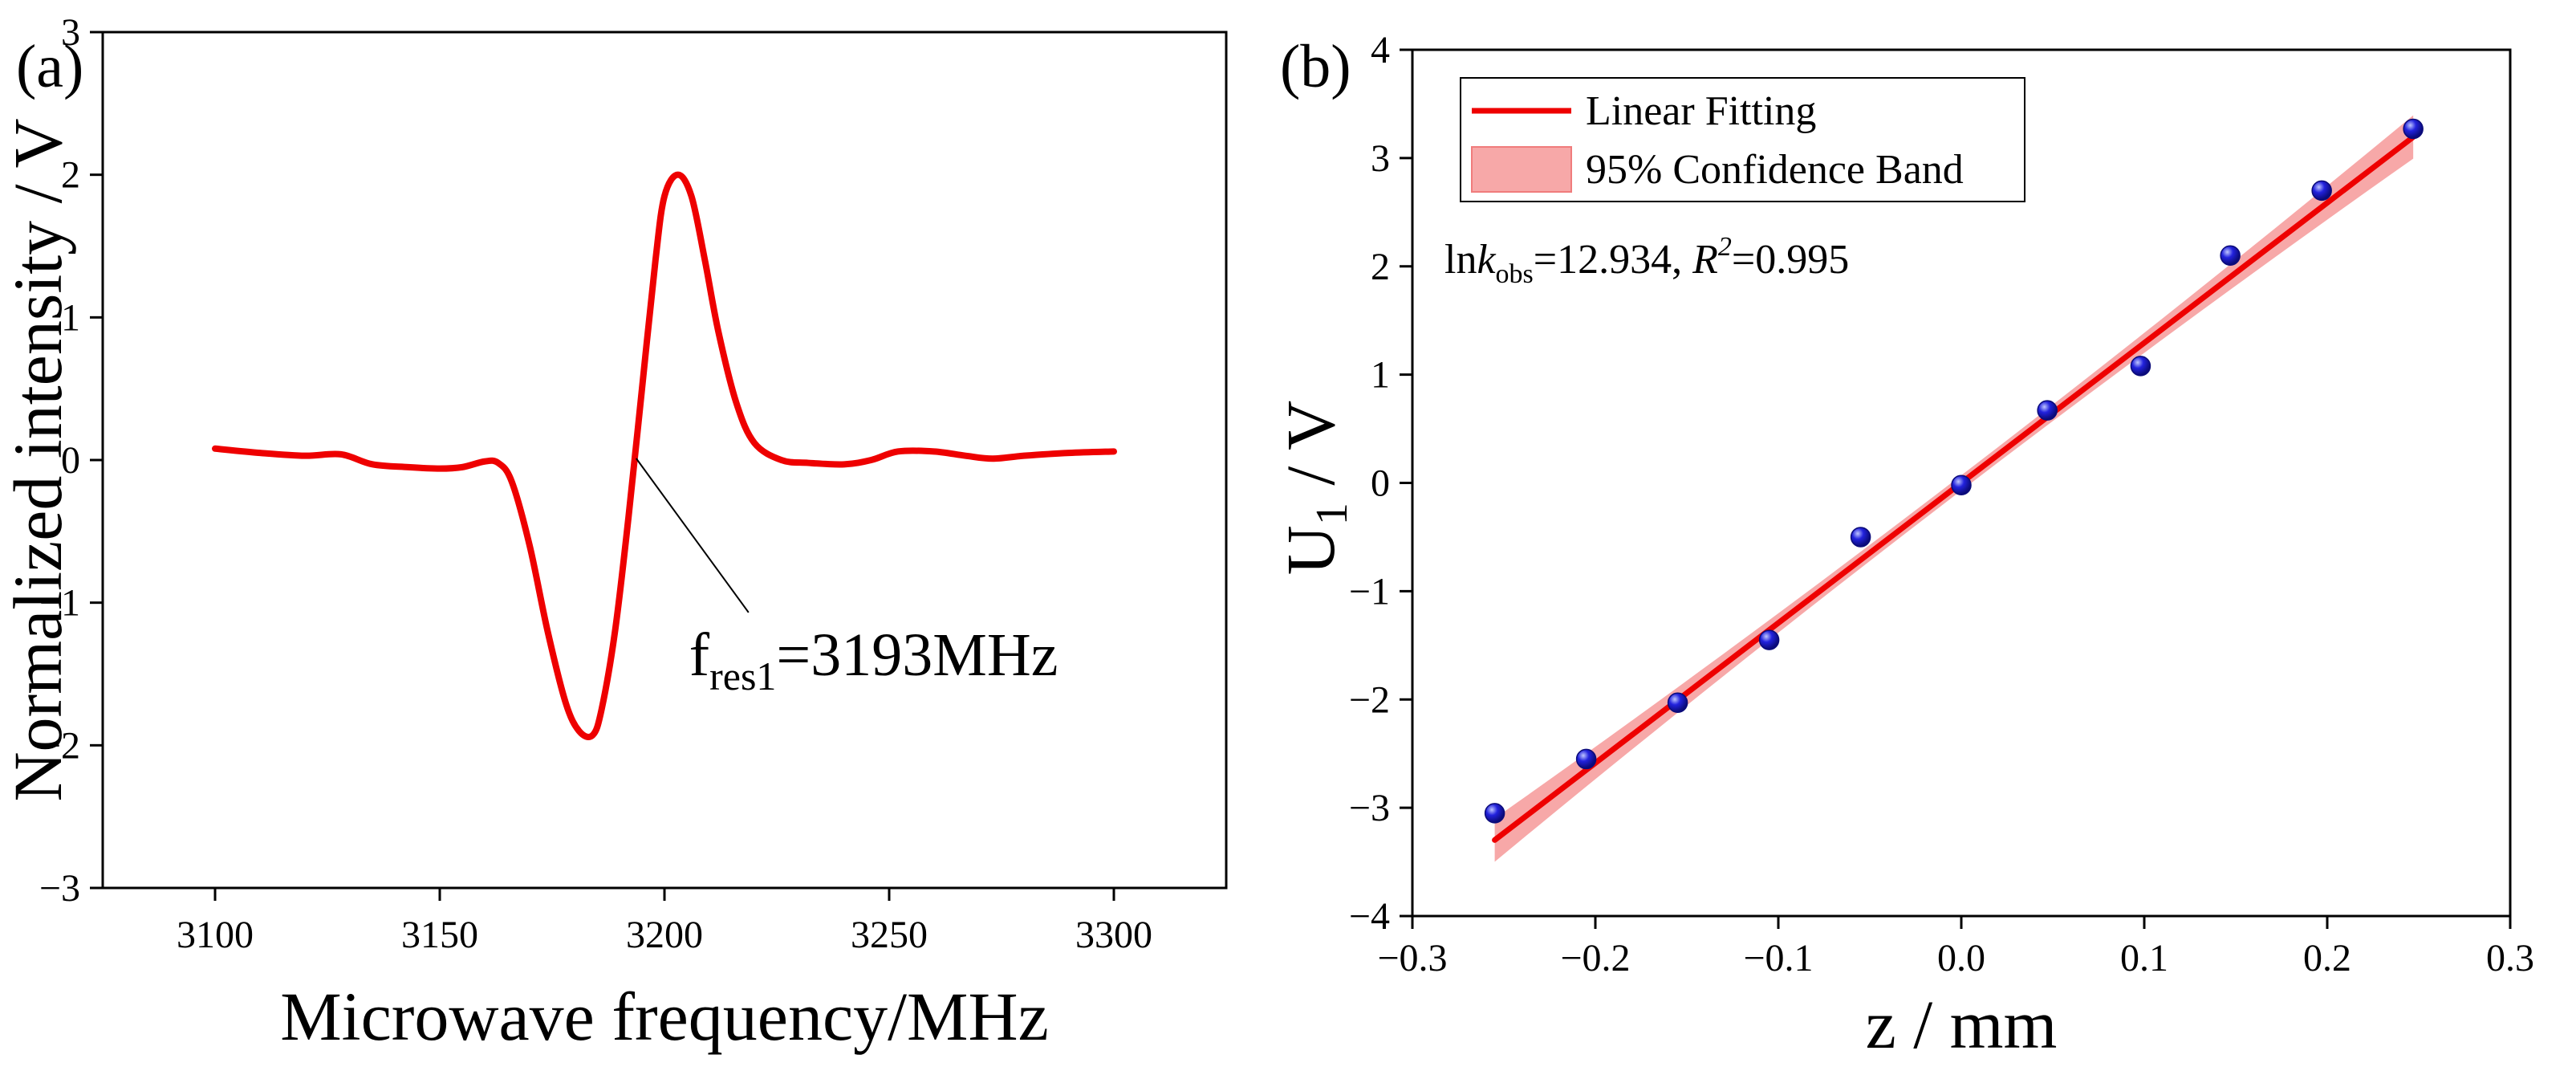 The image size is (2576, 1071). I want to click on y-label-unit: / V, so click(1311, 452).